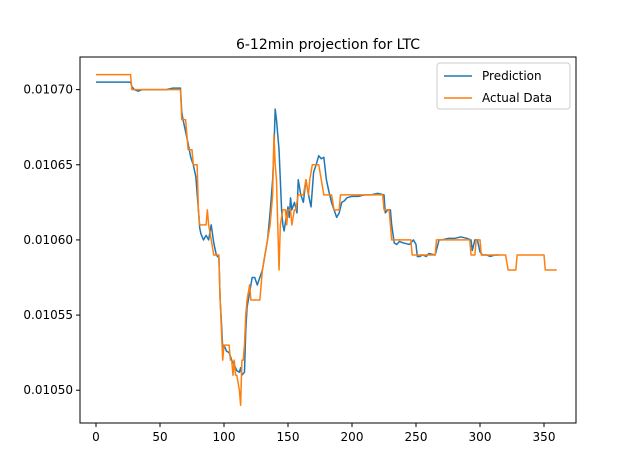 The image size is (640, 476). Describe the element at coordinates (544, 437) in the screenshot. I see `x-tick-label: 350` at that location.